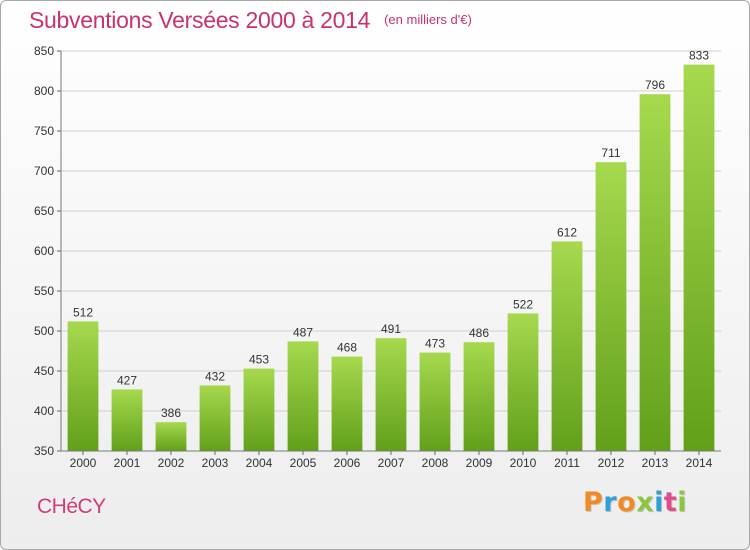  I want to click on data-label-2001: 427, so click(127, 380).